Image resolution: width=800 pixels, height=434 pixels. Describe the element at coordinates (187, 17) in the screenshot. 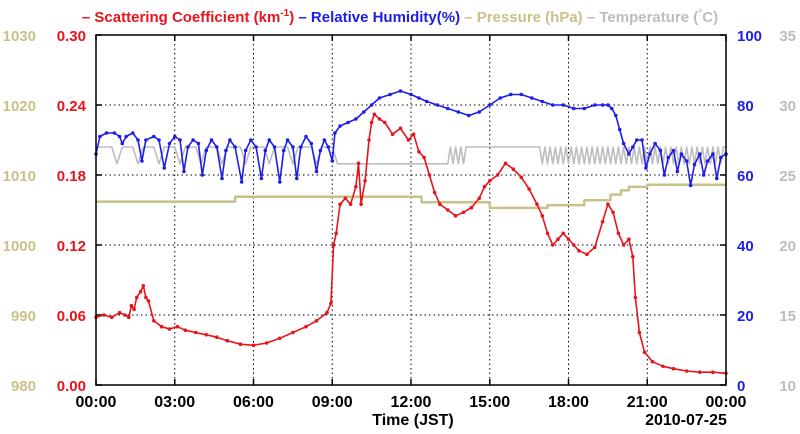

I see `legend-entry: Scattering Coefficient (km` at that location.